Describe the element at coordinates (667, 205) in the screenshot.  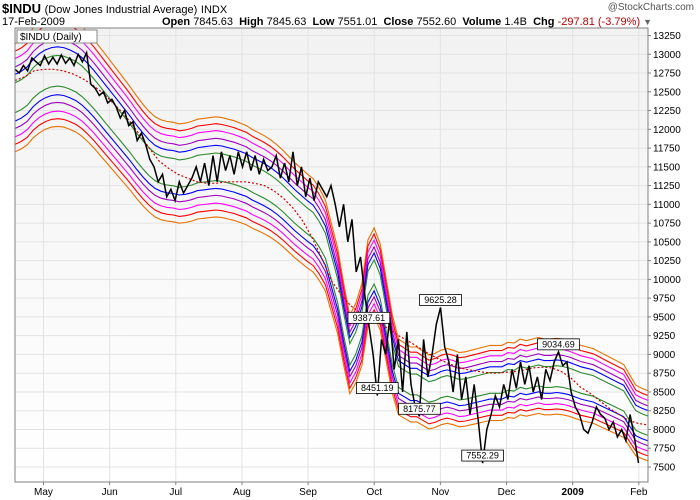
I see `y-tick-label: 11000` at that location.